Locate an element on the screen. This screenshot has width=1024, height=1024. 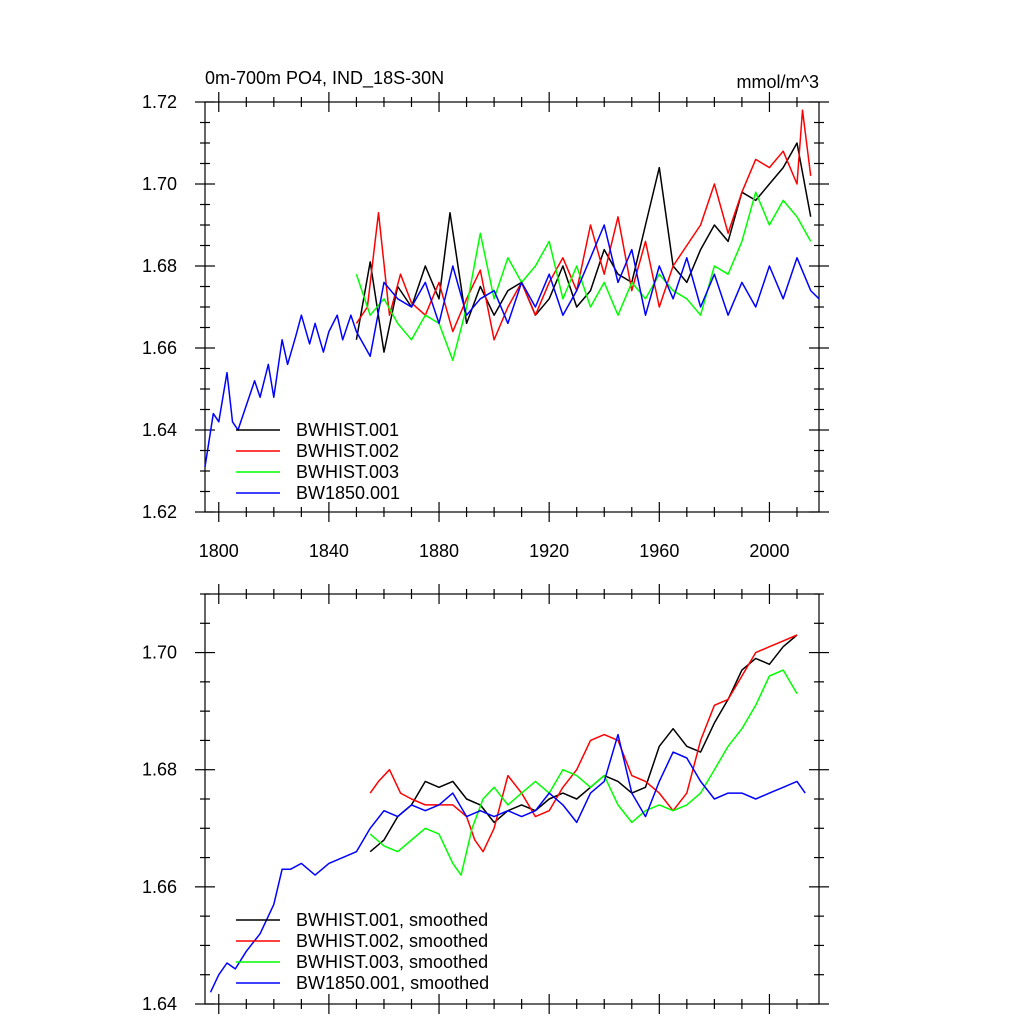
legend-label: BWHIST.002 is located at coordinates (347, 451).